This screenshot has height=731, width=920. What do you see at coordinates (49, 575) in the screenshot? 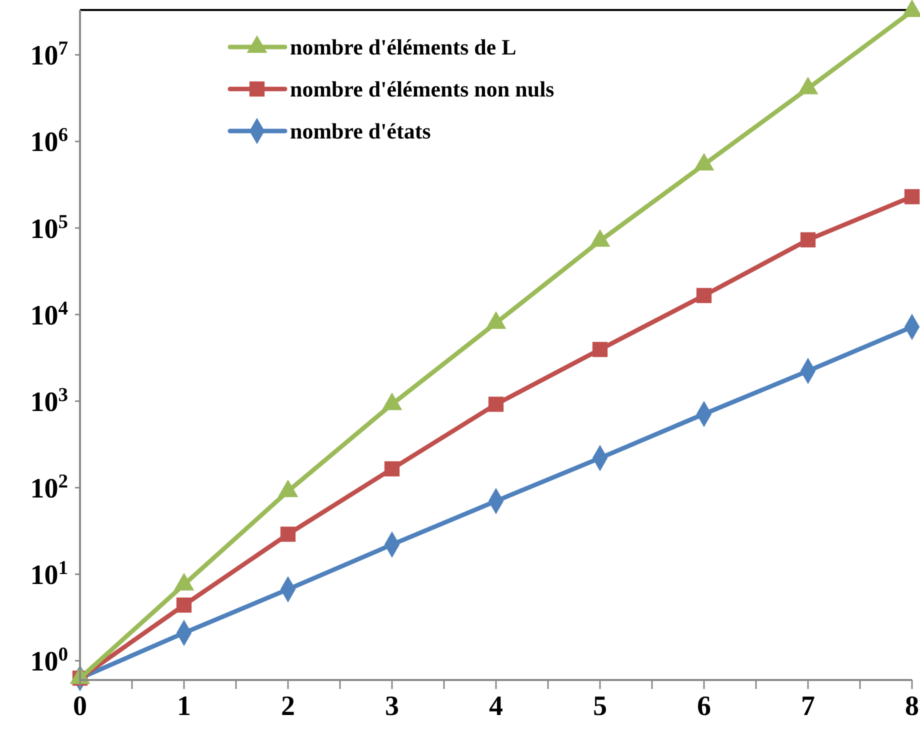
I see `y-tick-label: 10$^{1}$` at bounding box center [49, 575].